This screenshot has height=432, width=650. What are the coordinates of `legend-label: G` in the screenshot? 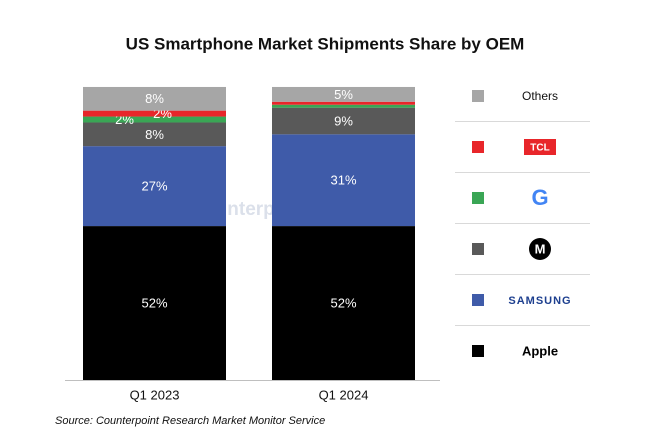 It's located at (539, 197).